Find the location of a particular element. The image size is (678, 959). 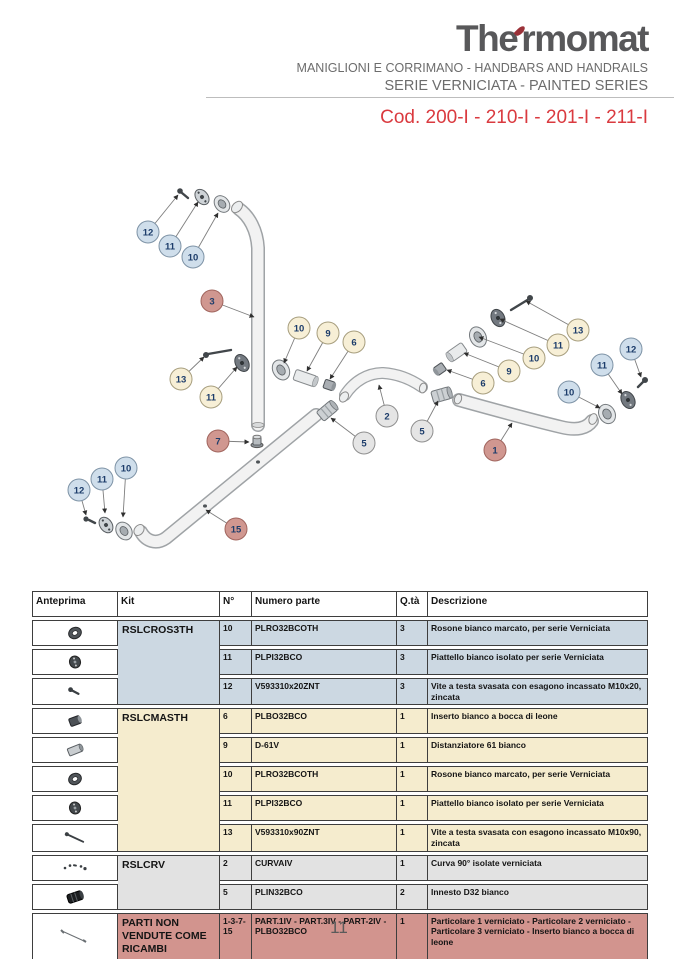

coupler-right is located at coordinates (441, 395).